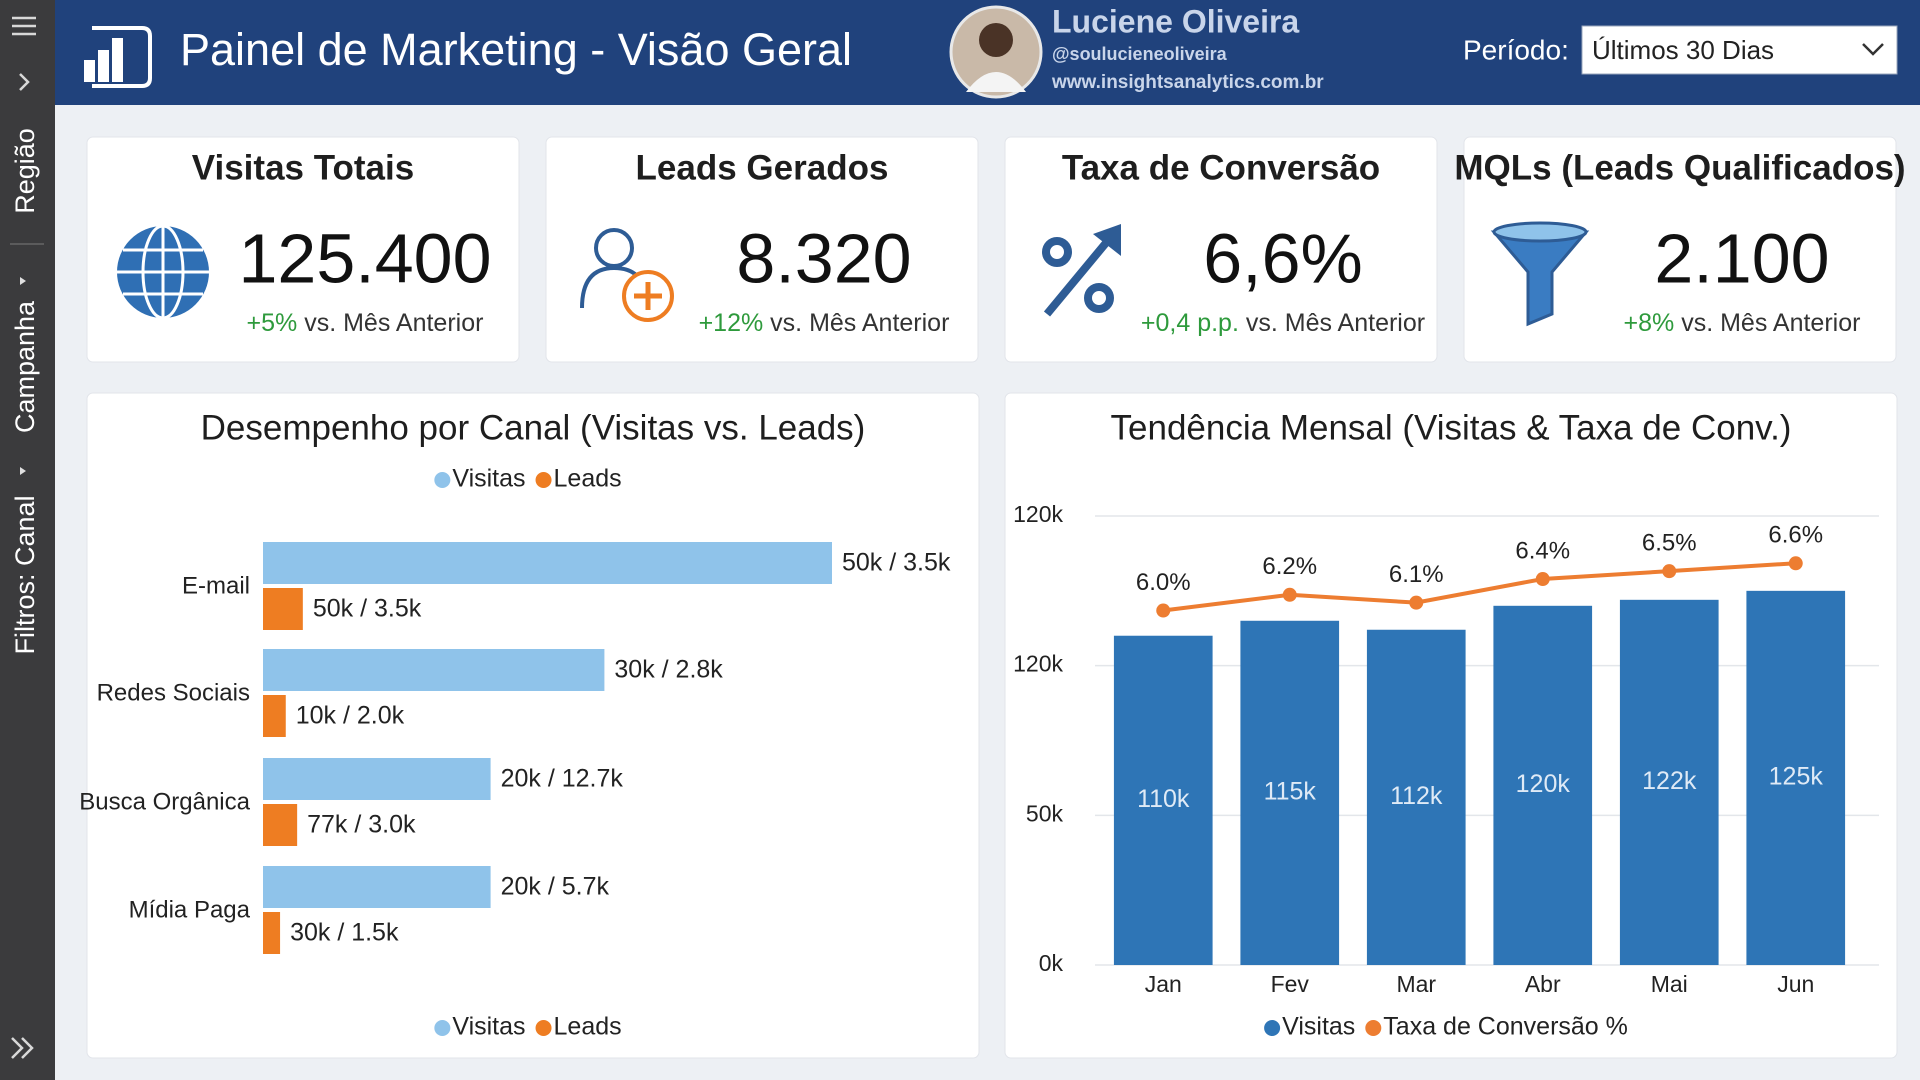  I want to click on profile-name: Luciene Oliveira, so click(1175, 21).